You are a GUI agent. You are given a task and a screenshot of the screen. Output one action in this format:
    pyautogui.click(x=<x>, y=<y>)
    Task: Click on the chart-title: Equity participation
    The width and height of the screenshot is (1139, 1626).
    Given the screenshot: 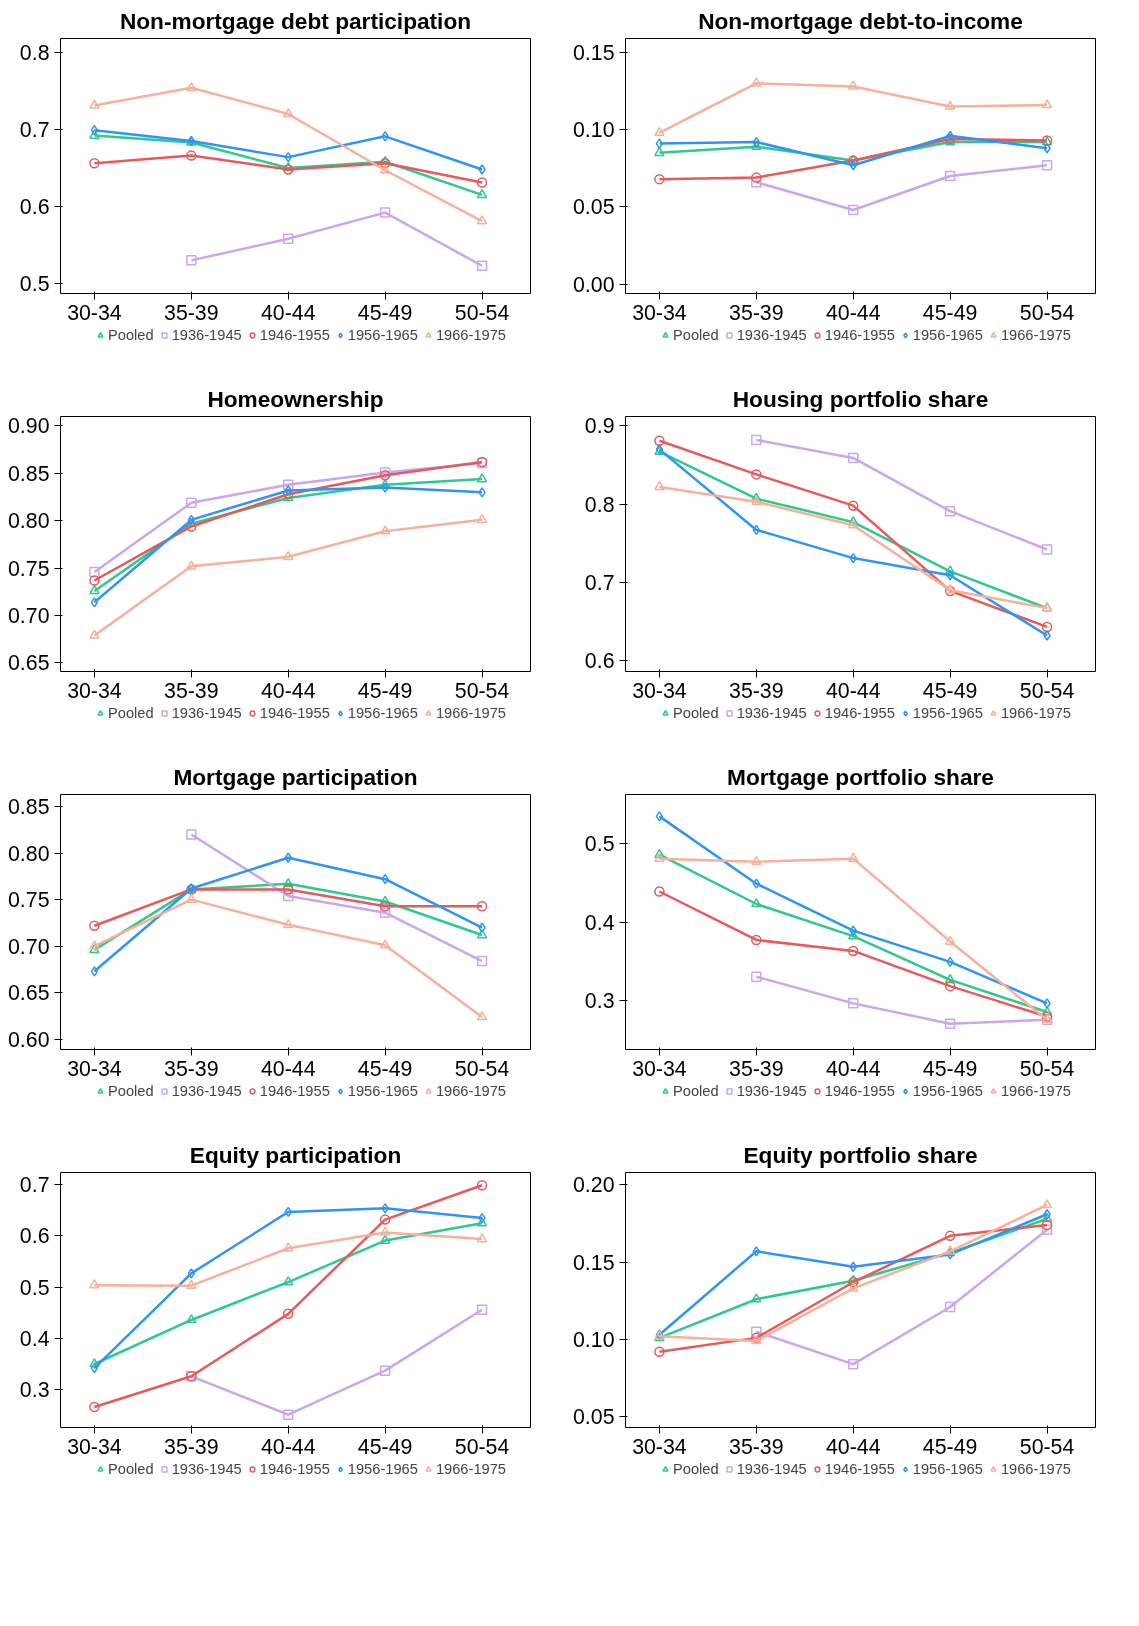 What is the action you would take?
    pyautogui.click(x=295, y=1154)
    